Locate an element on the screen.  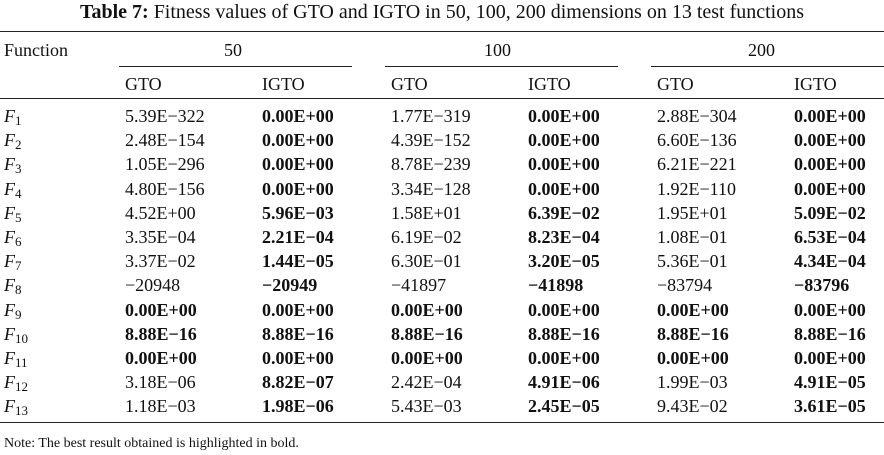
value-cell: 4.39E−152 is located at coordinates (431, 140).